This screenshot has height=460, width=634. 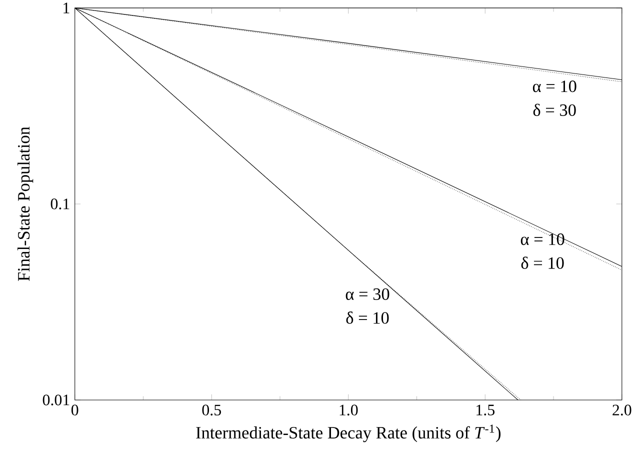 I want to click on x-tick-label: 0, so click(x=74, y=410).